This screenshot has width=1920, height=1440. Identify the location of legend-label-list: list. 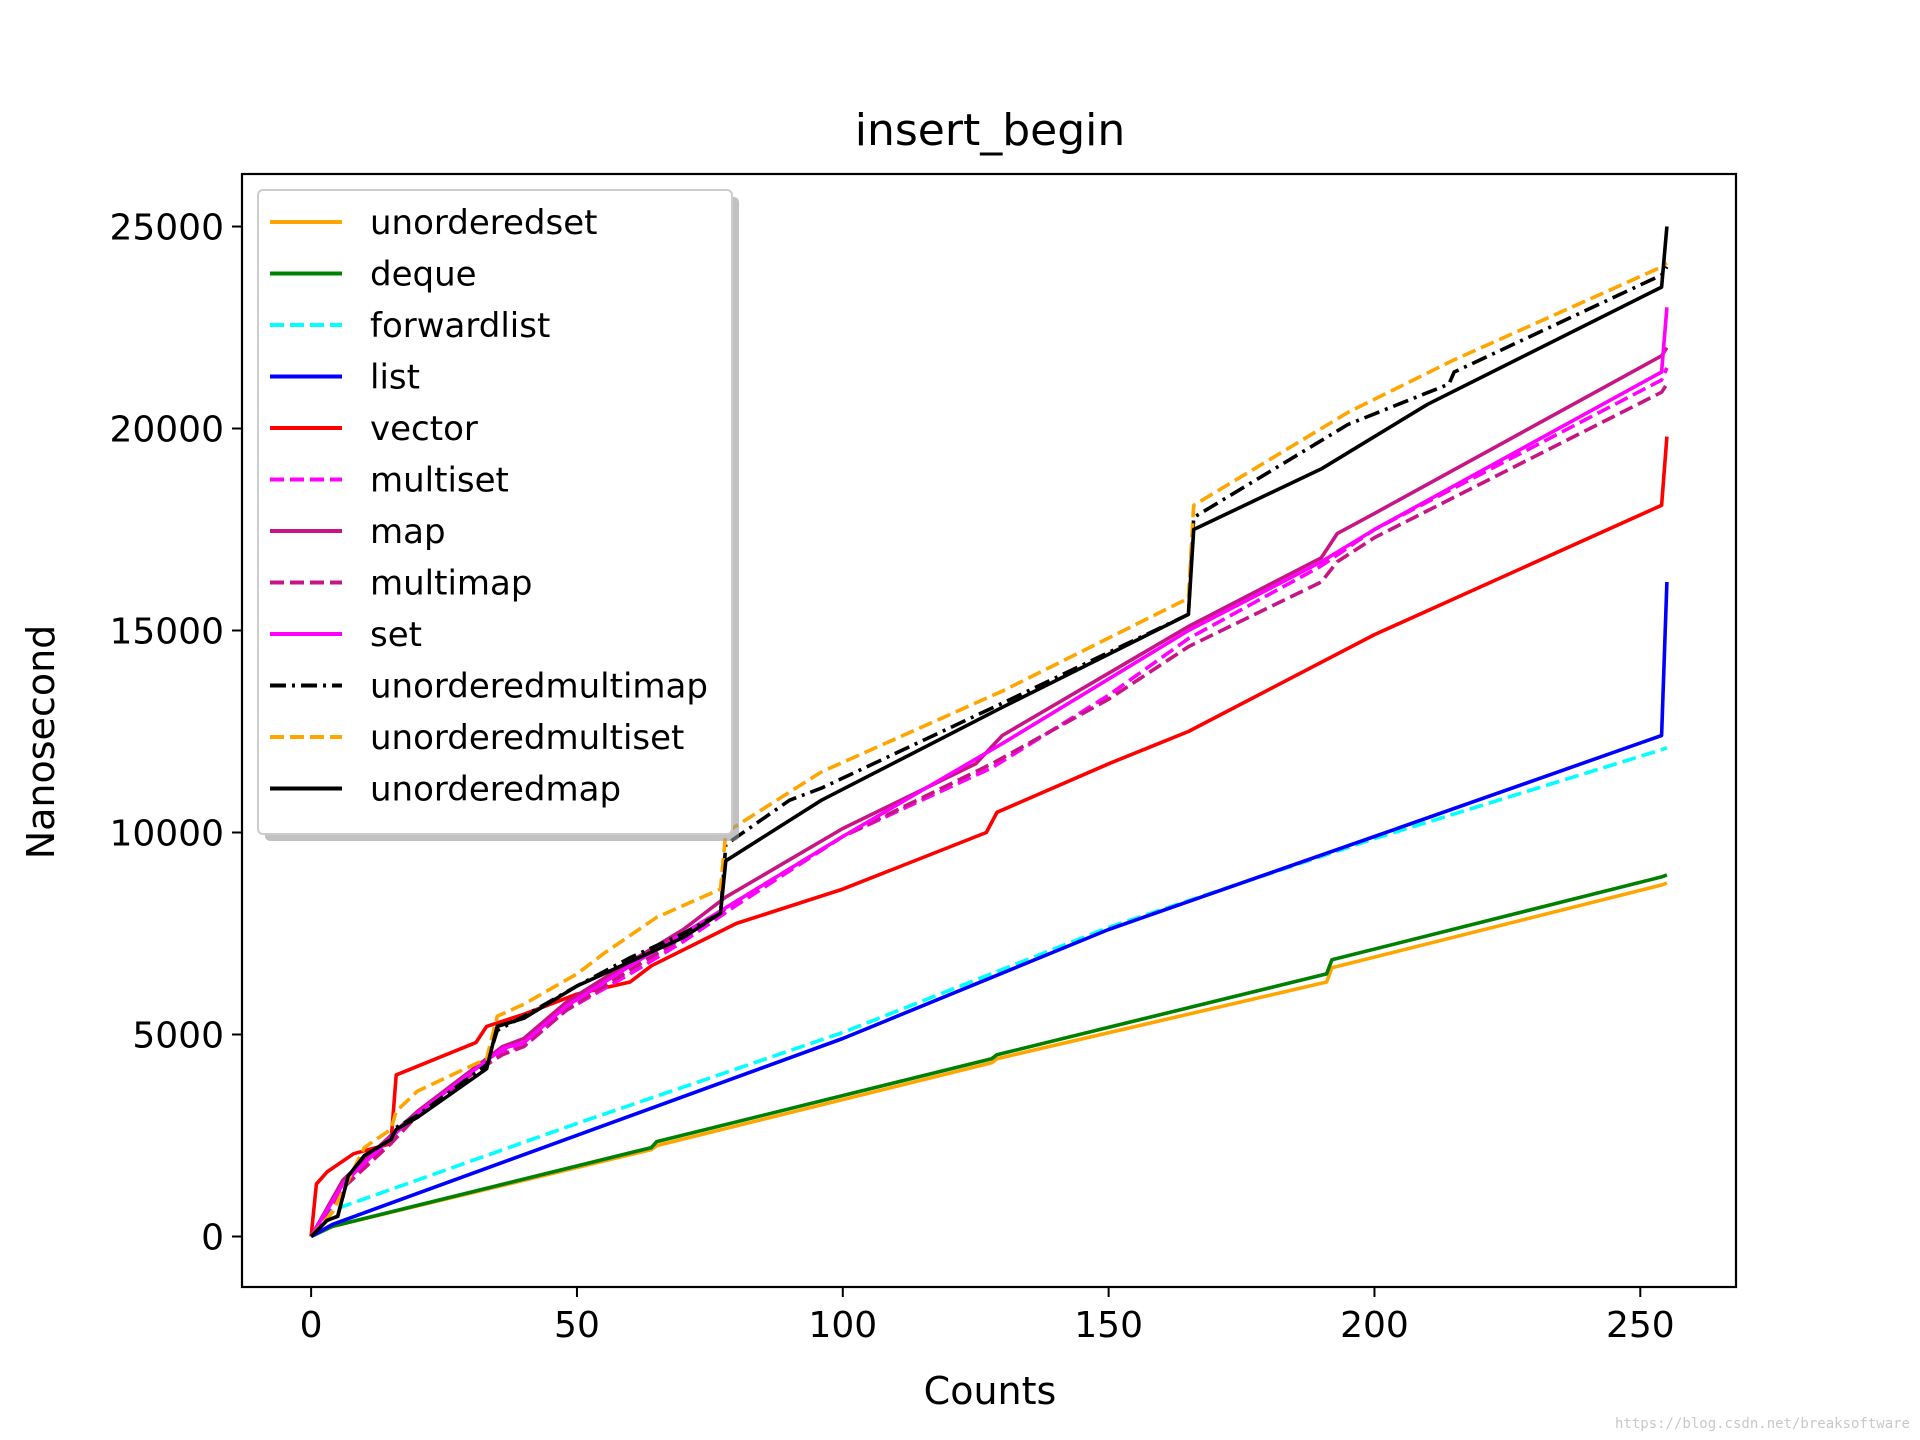
(395, 378).